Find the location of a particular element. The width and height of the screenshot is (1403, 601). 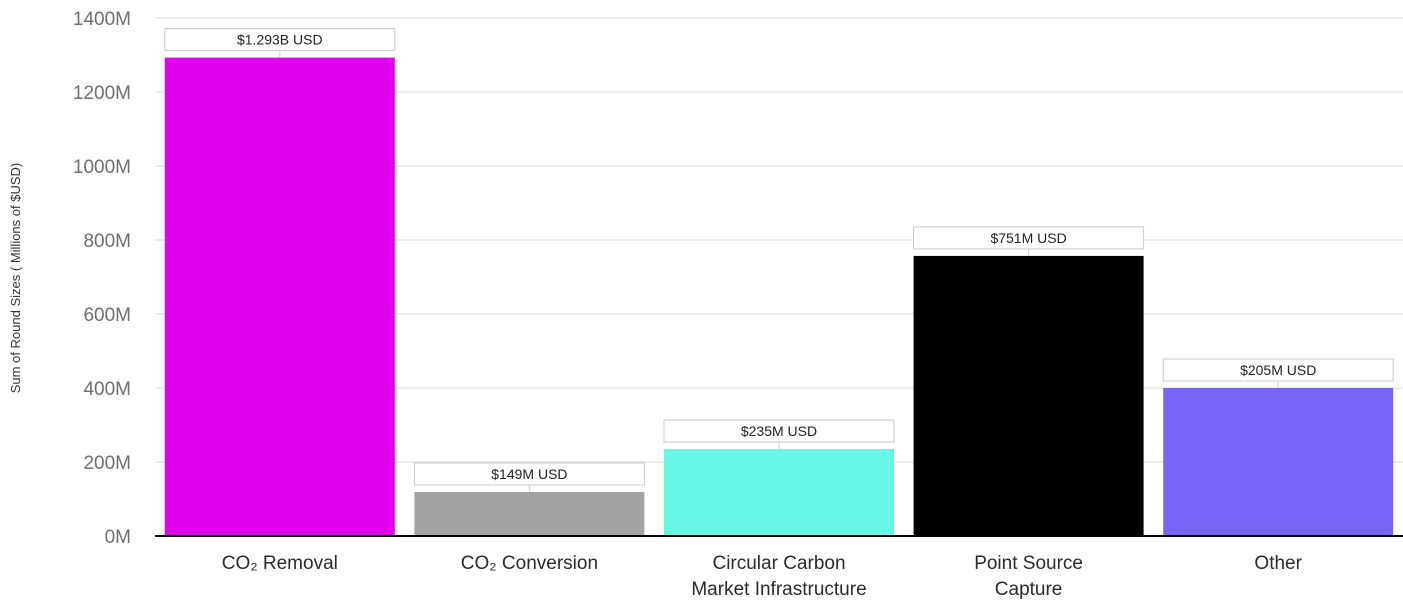

data-label: $1.293B USD is located at coordinates (280, 40).